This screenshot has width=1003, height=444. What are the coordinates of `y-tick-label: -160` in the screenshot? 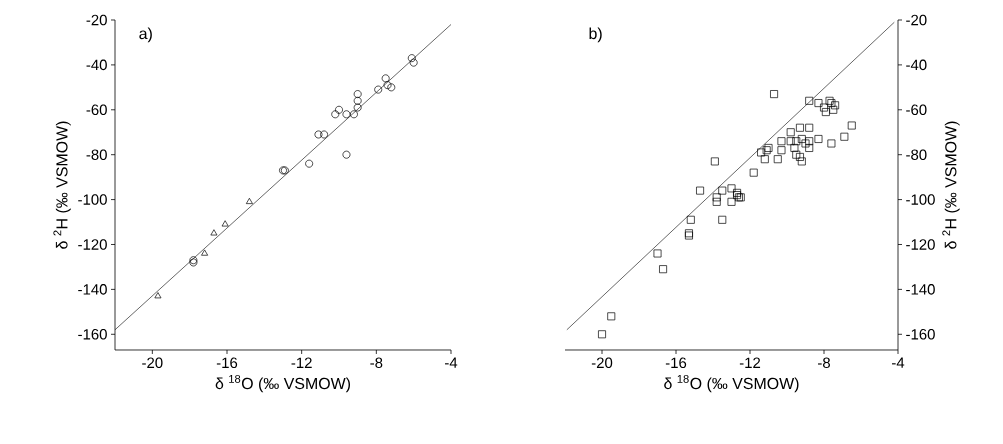 It's located at (92, 334).